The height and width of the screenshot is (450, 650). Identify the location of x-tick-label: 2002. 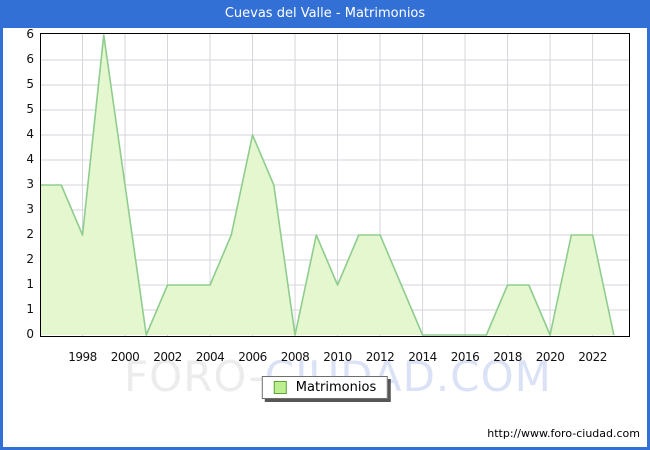
(167, 357).